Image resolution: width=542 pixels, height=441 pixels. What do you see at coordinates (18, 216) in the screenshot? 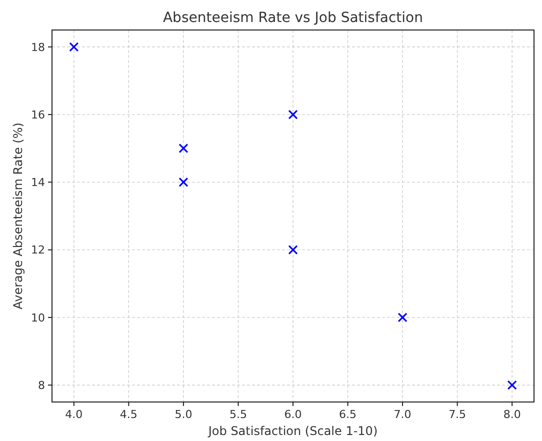
I see `y-axis-title: Average Absenteeism Rate (%)` at bounding box center [18, 216].